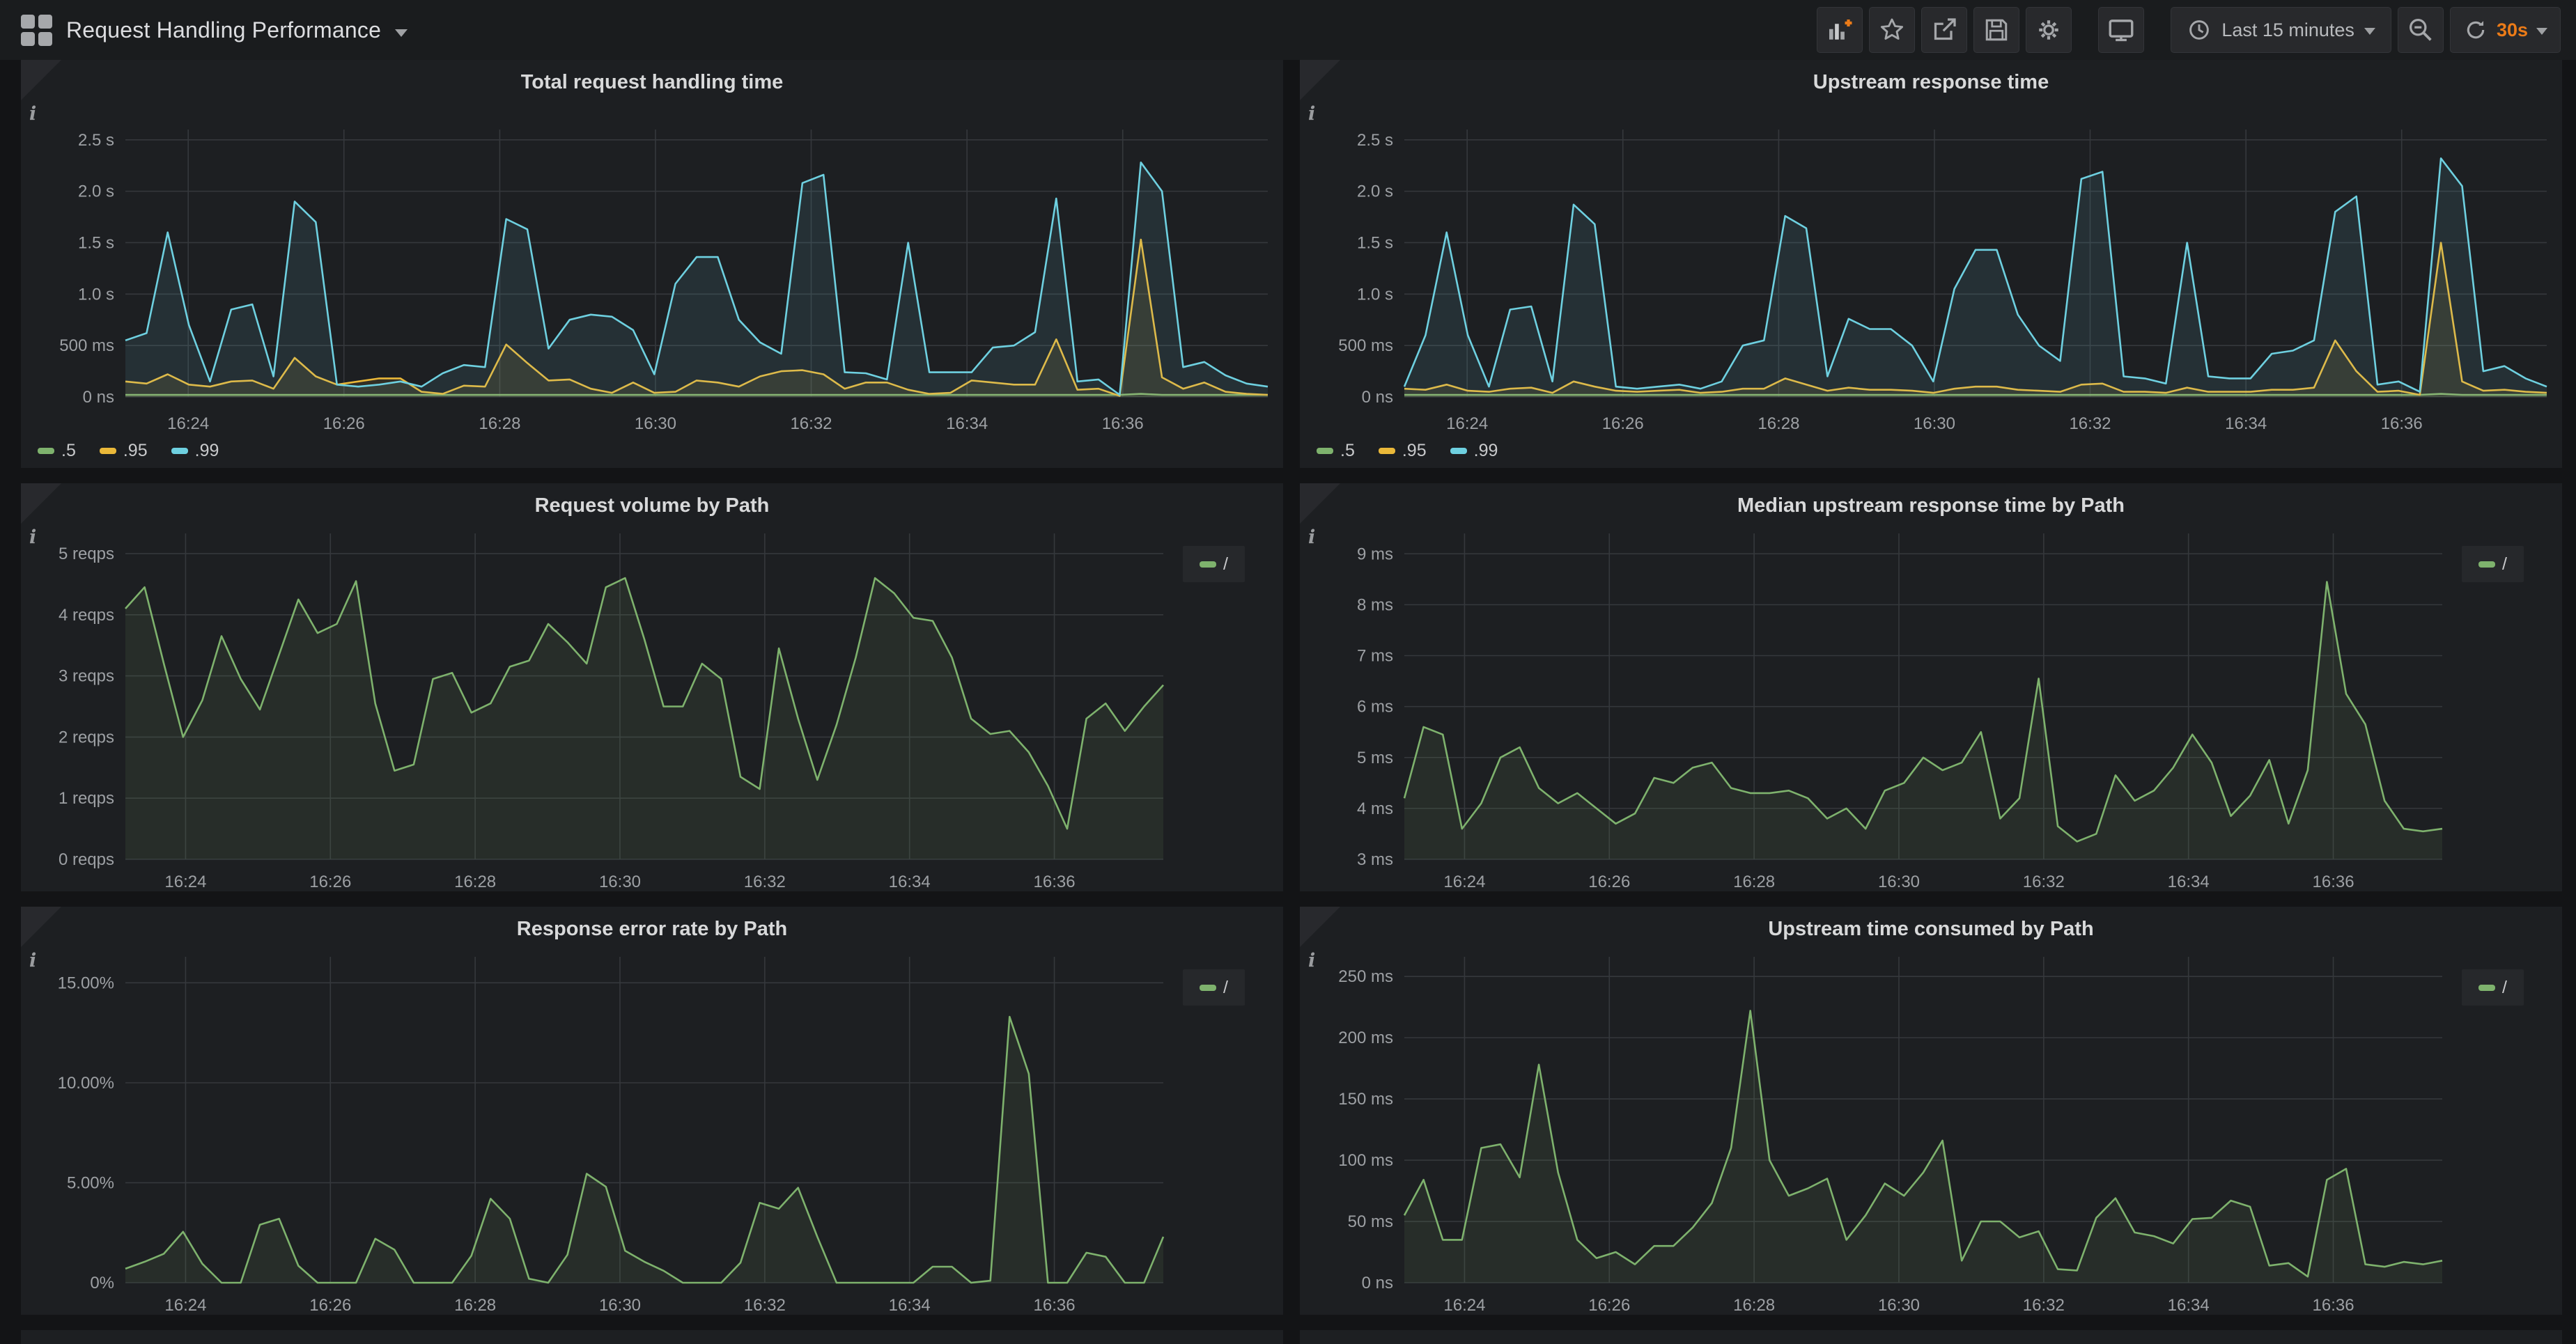 Image resolution: width=2576 pixels, height=1344 pixels. What do you see at coordinates (1931, 505) in the screenshot?
I see `panel-title: Median upstream response time by Path` at bounding box center [1931, 505].